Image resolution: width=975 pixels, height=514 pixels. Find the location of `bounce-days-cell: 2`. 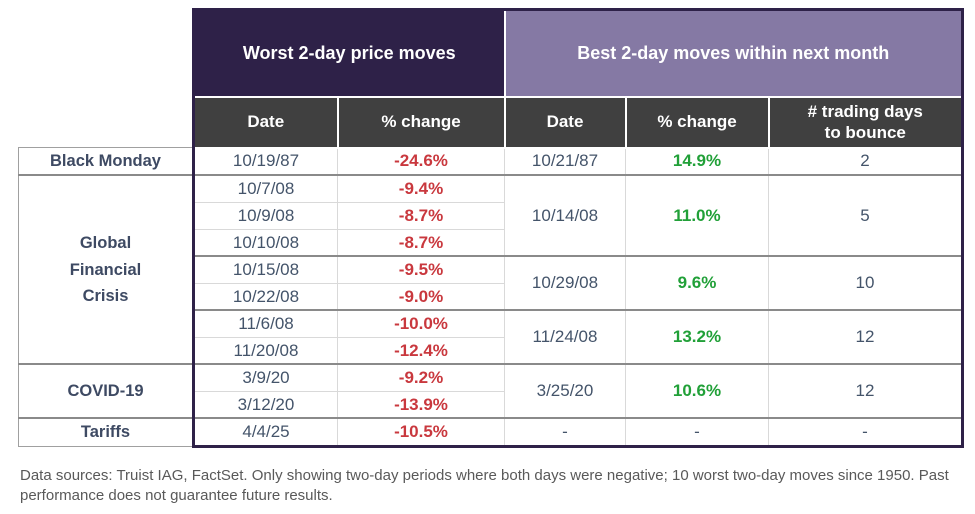

bounce-days-cell: 2 is located at coordinates (866, 161).